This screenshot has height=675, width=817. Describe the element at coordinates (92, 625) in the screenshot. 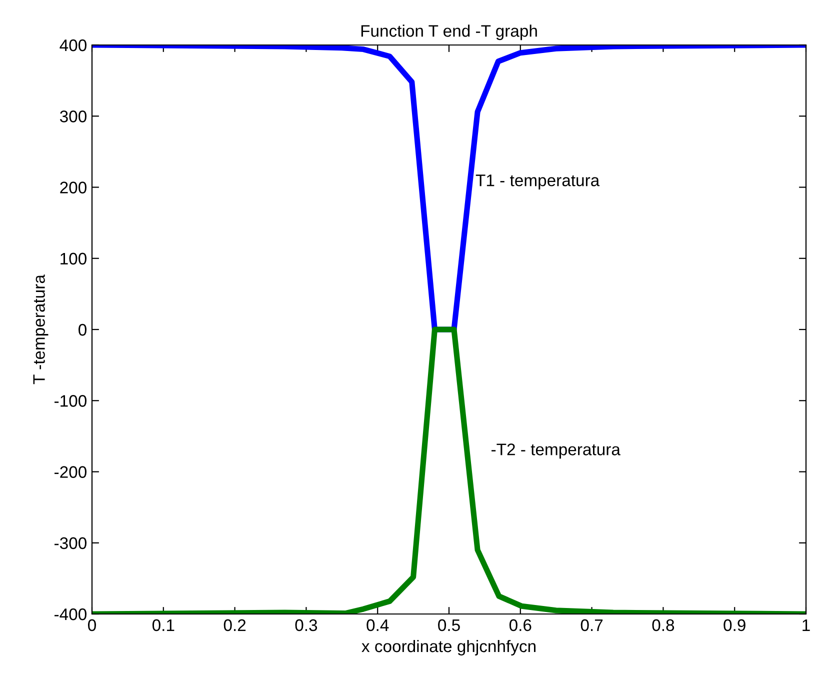

I see `x-tick-label: 0` at that location.